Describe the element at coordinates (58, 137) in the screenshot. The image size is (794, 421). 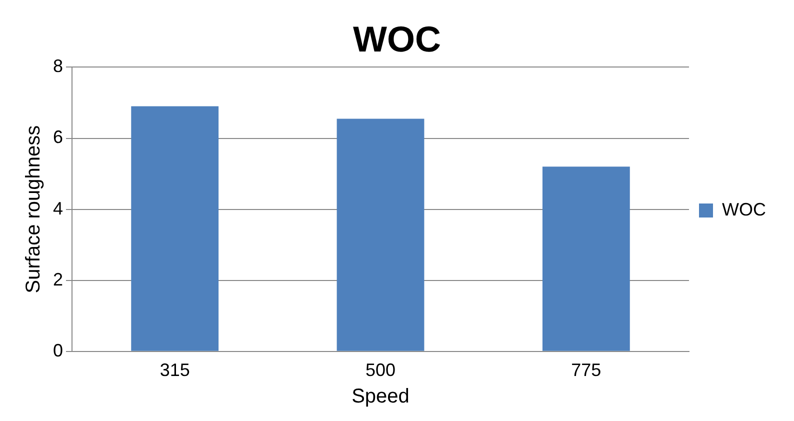
I see `y-tick-label: 6` at that location.